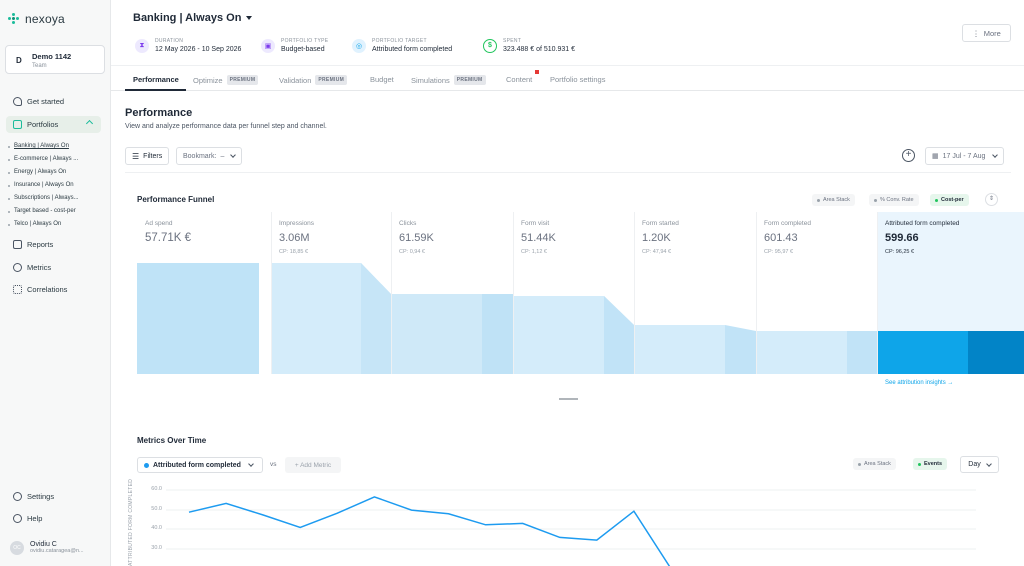 This screenshot has height=566, width=1024. What do you see at coordinates (198, 49) in the screenshot?
I see `meta-value: 12 May 2026 - 10 Sep 2026` at bounding box center [198, 49].